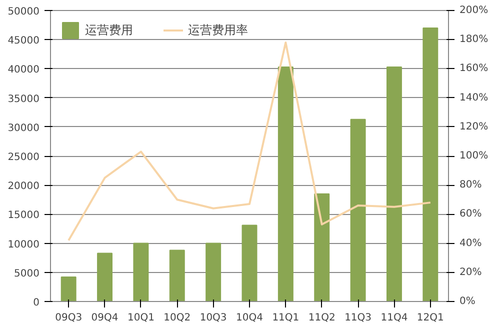 This screenshot has width=496, height=329. I want to click on y2-tick-label: 200%, so click(474, 10).